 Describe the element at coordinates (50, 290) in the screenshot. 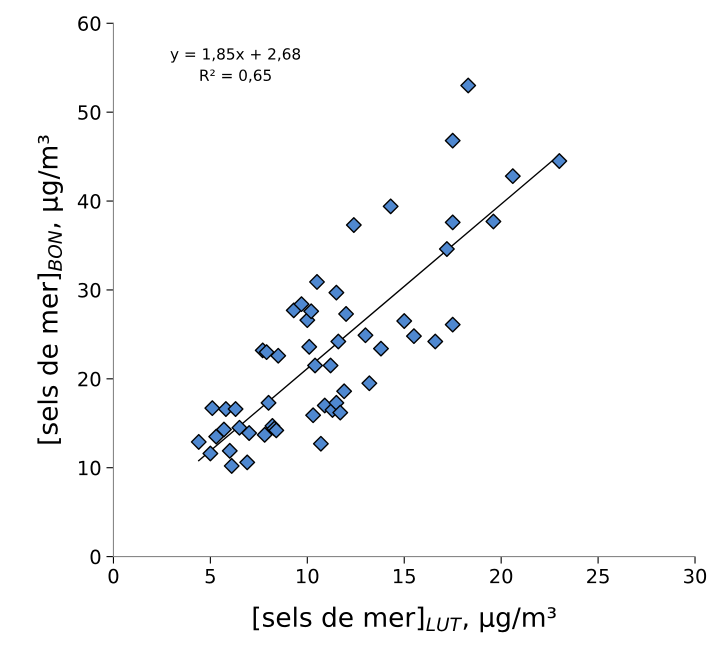

I see `y-axis-title: [sels de mer]$_{BON}$, µg/m³` at that location.